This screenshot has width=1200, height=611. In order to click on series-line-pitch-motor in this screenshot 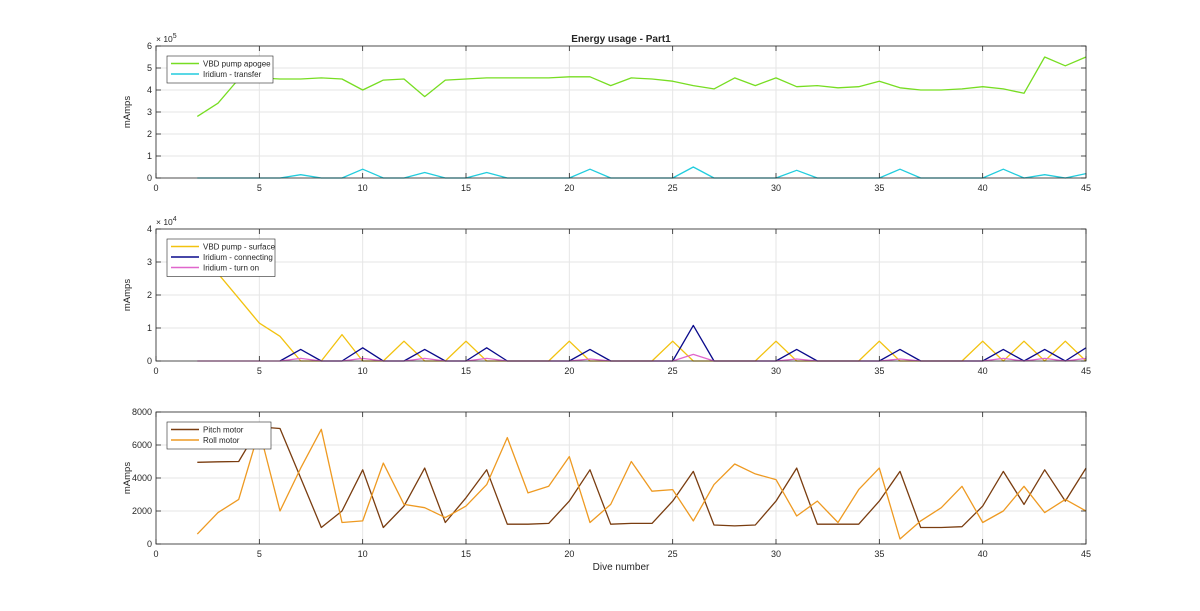, I will do `click(642, 477)`.